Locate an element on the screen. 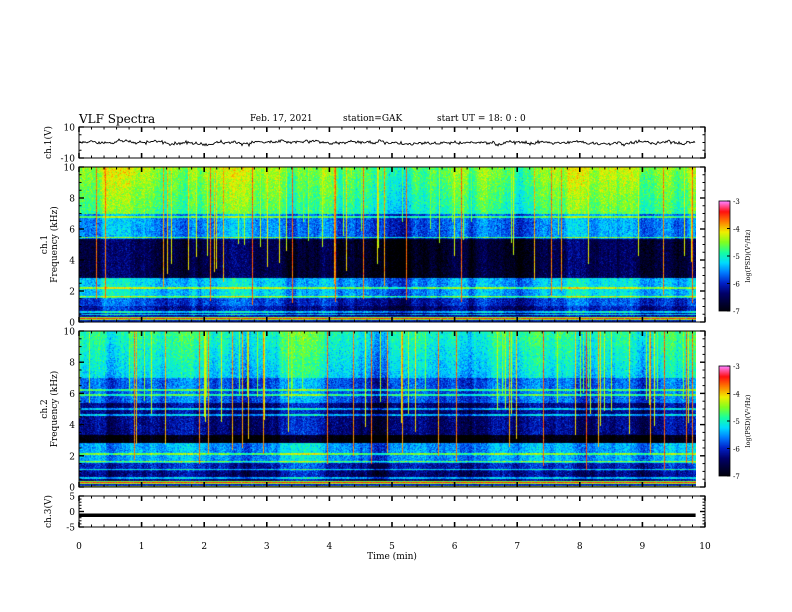  station-label: station=GAK is located at coordinates (373, 119).